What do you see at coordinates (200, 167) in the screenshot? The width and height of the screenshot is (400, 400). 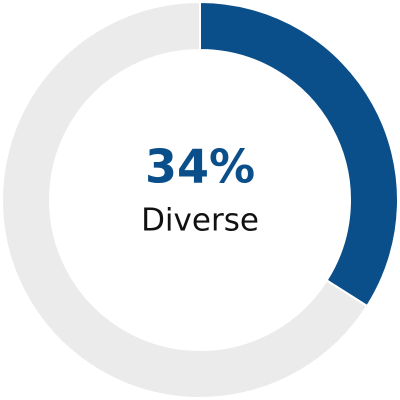 I see `center-value: 34%` at bounding box center [200, 167].